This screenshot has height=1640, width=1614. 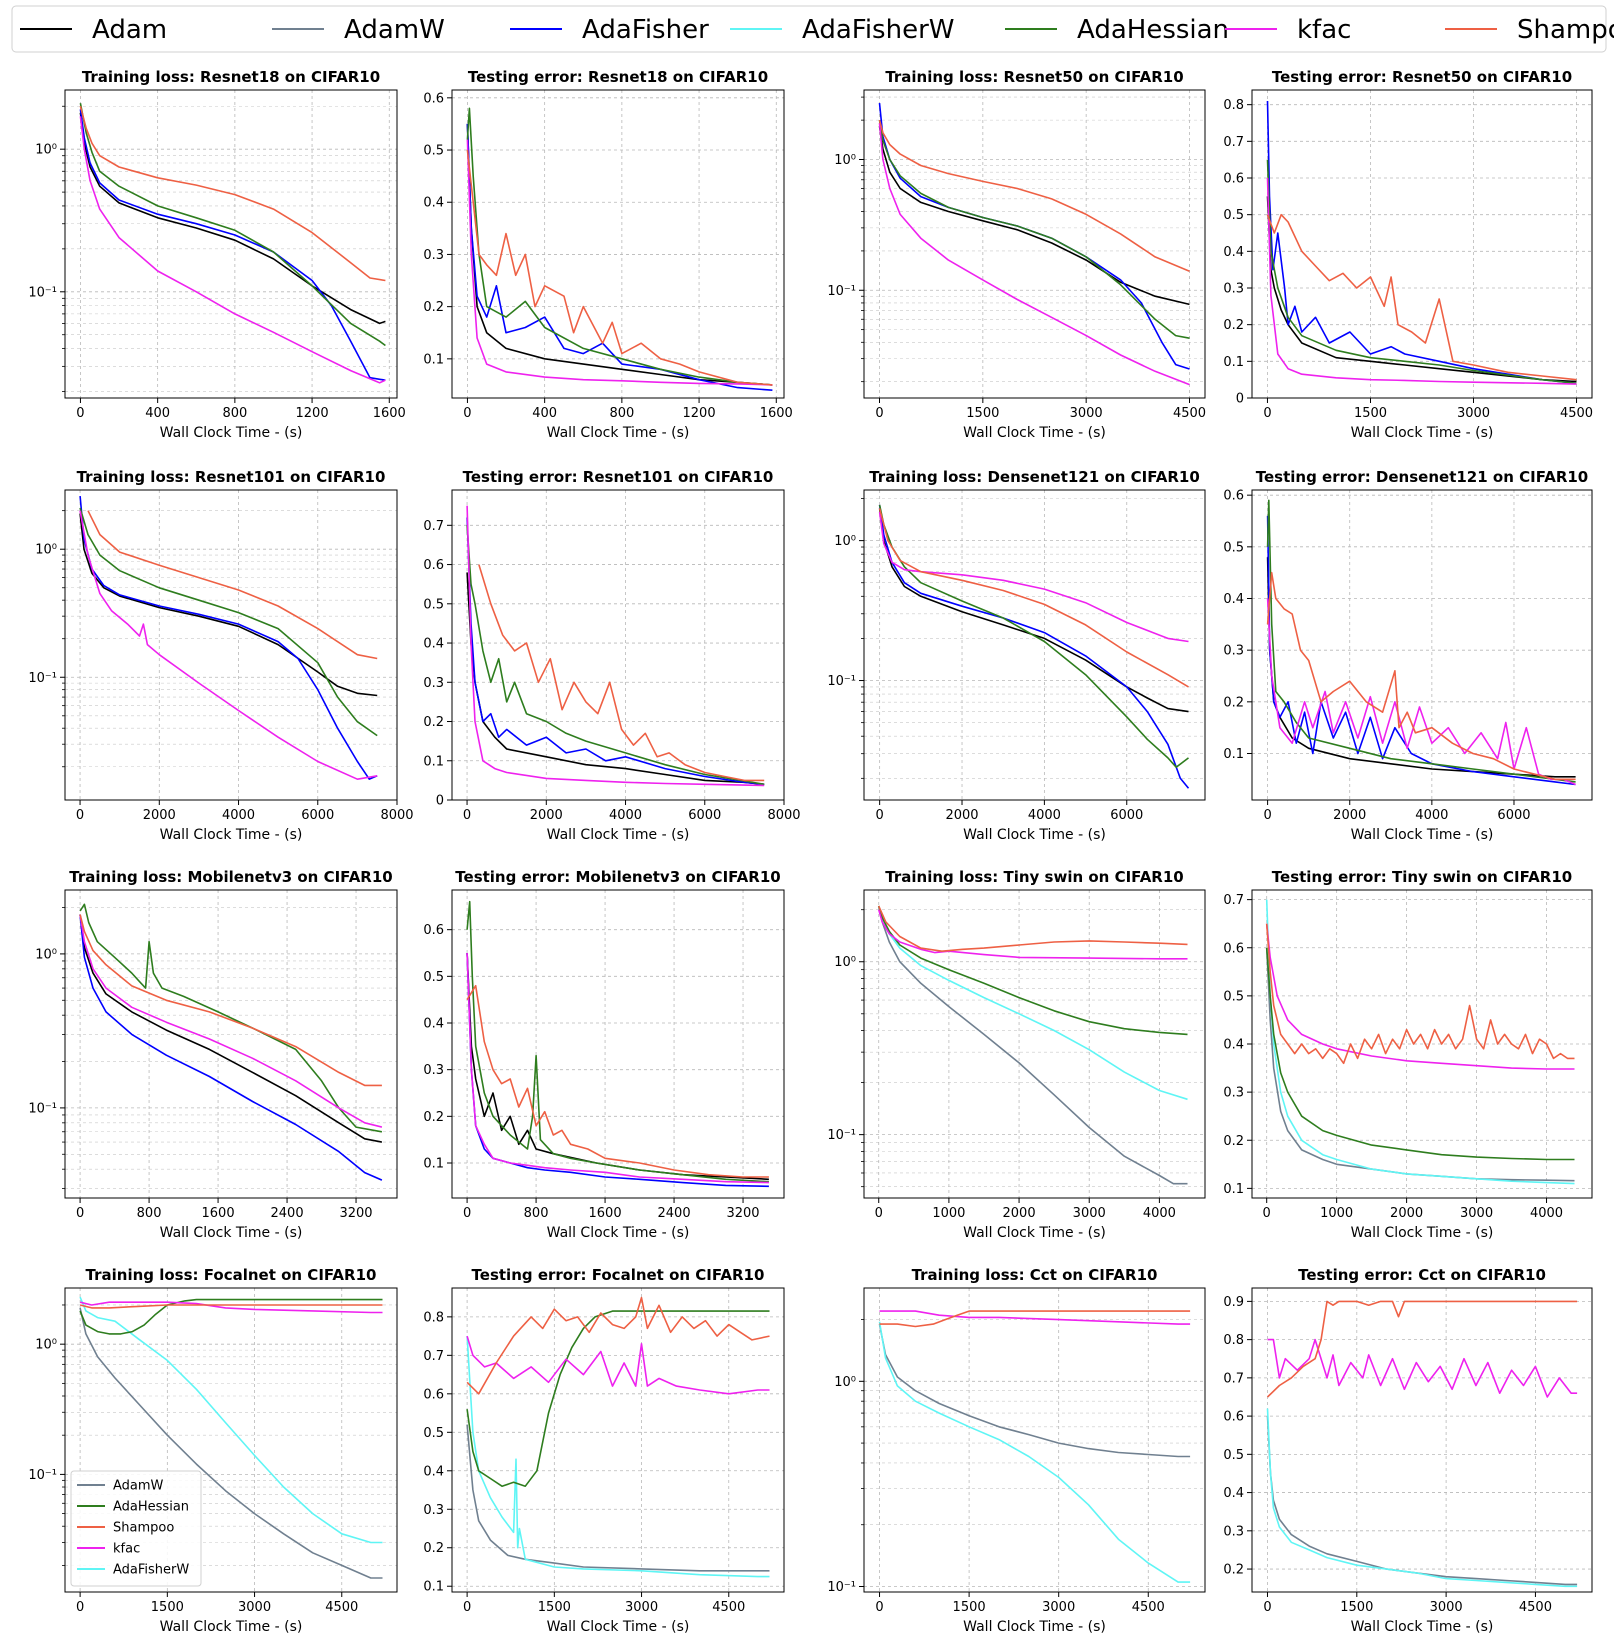 I want to click on panel-title: Testing error: Focalnet on CIFAR10, so click(x=618, y=1275).